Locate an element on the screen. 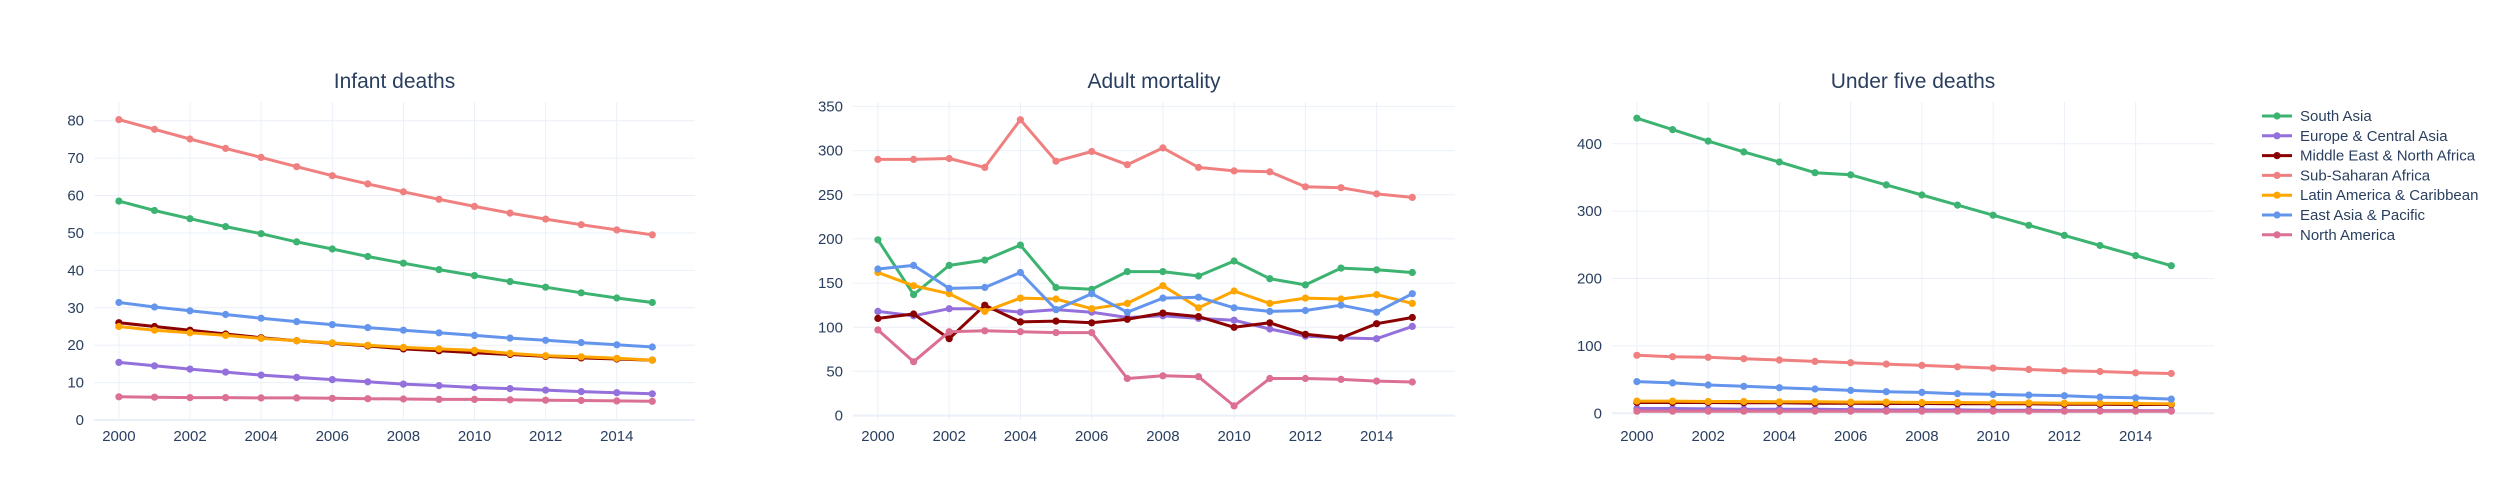  legend-item-middle-east-north-africa: Middle East & North Africa is located at coordinates (2369, 156).